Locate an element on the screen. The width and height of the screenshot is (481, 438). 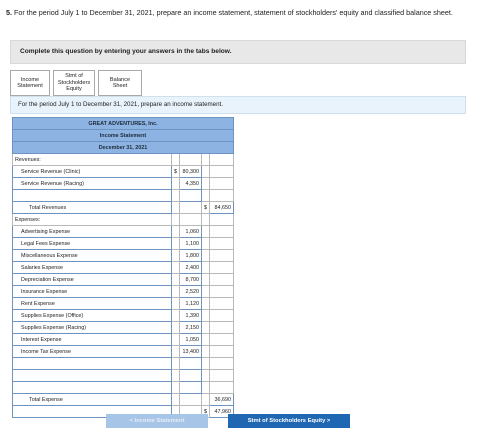
table-row: Revenues: is located at coordinates (123, 159).